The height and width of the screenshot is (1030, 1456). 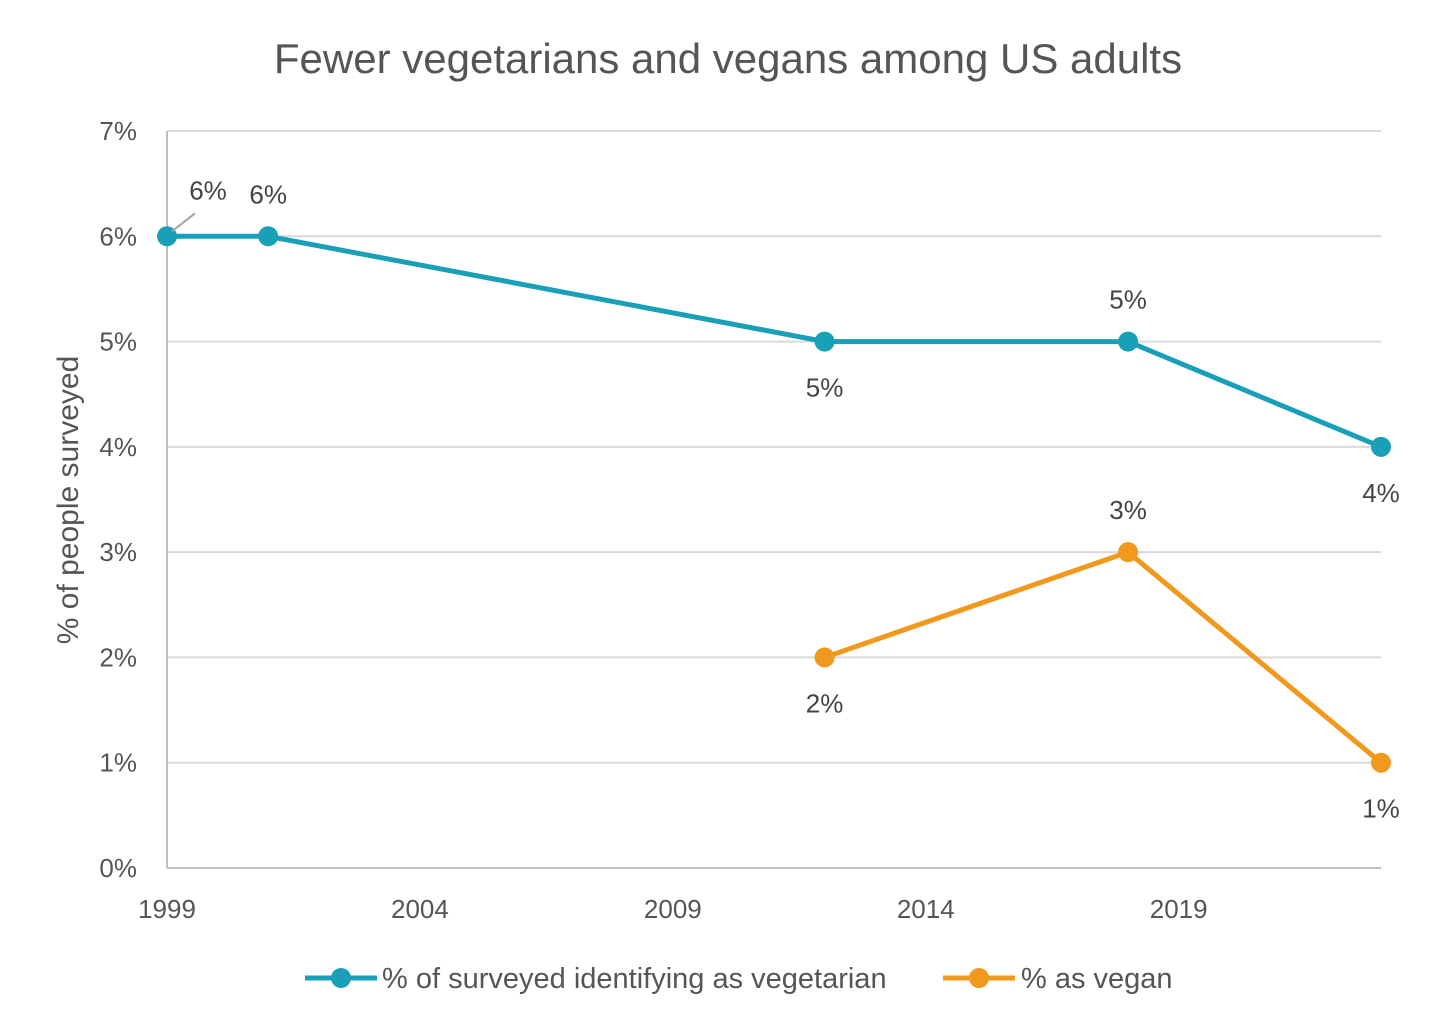 What do you see at coordinates (68, 500) in the screenshot?
I see `y-axis-label: % of people surveyed` at bounding box center [68, 500].